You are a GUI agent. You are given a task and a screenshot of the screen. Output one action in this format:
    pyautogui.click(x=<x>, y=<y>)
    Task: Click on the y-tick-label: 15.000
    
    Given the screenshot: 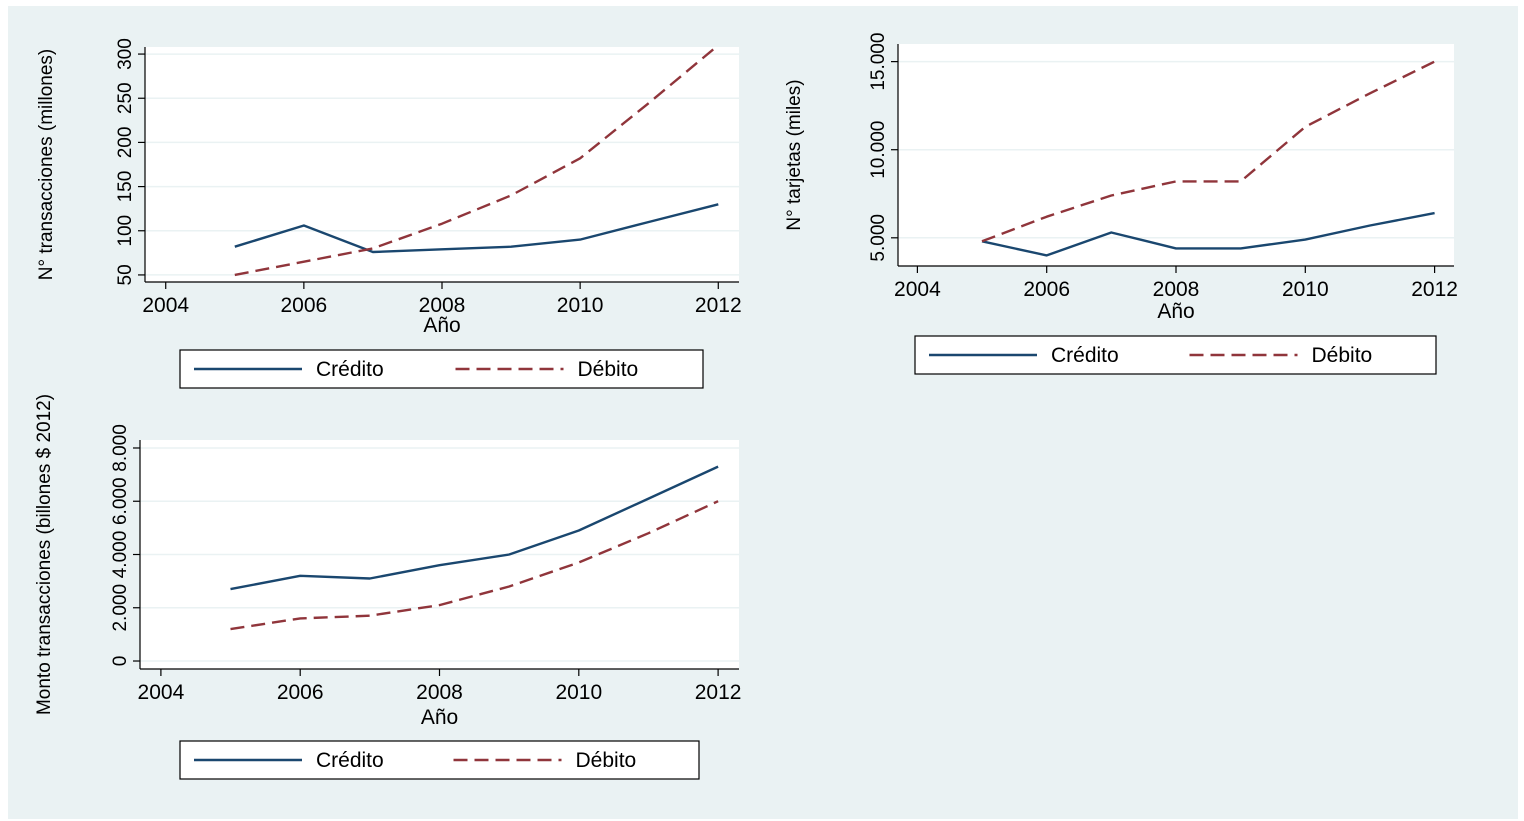 What is the action you would take?
    pyautogui.click(x=878, y=62)
    